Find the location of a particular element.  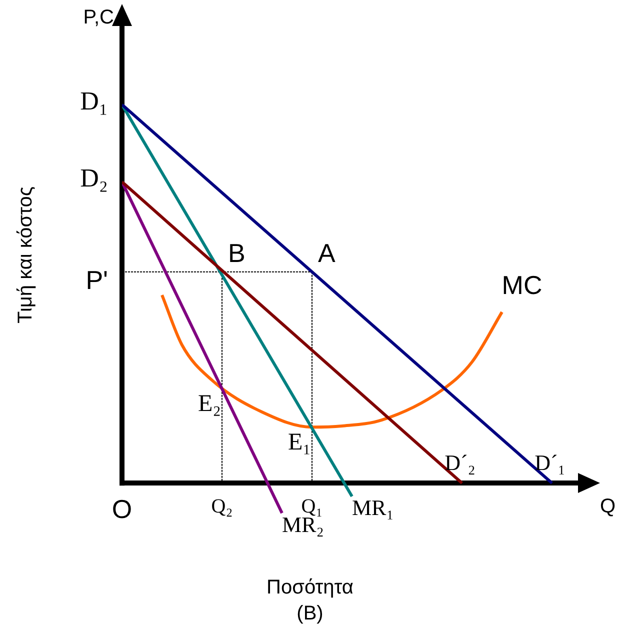

x-tick-label: Q₂ is located at coordinates (222, 506).